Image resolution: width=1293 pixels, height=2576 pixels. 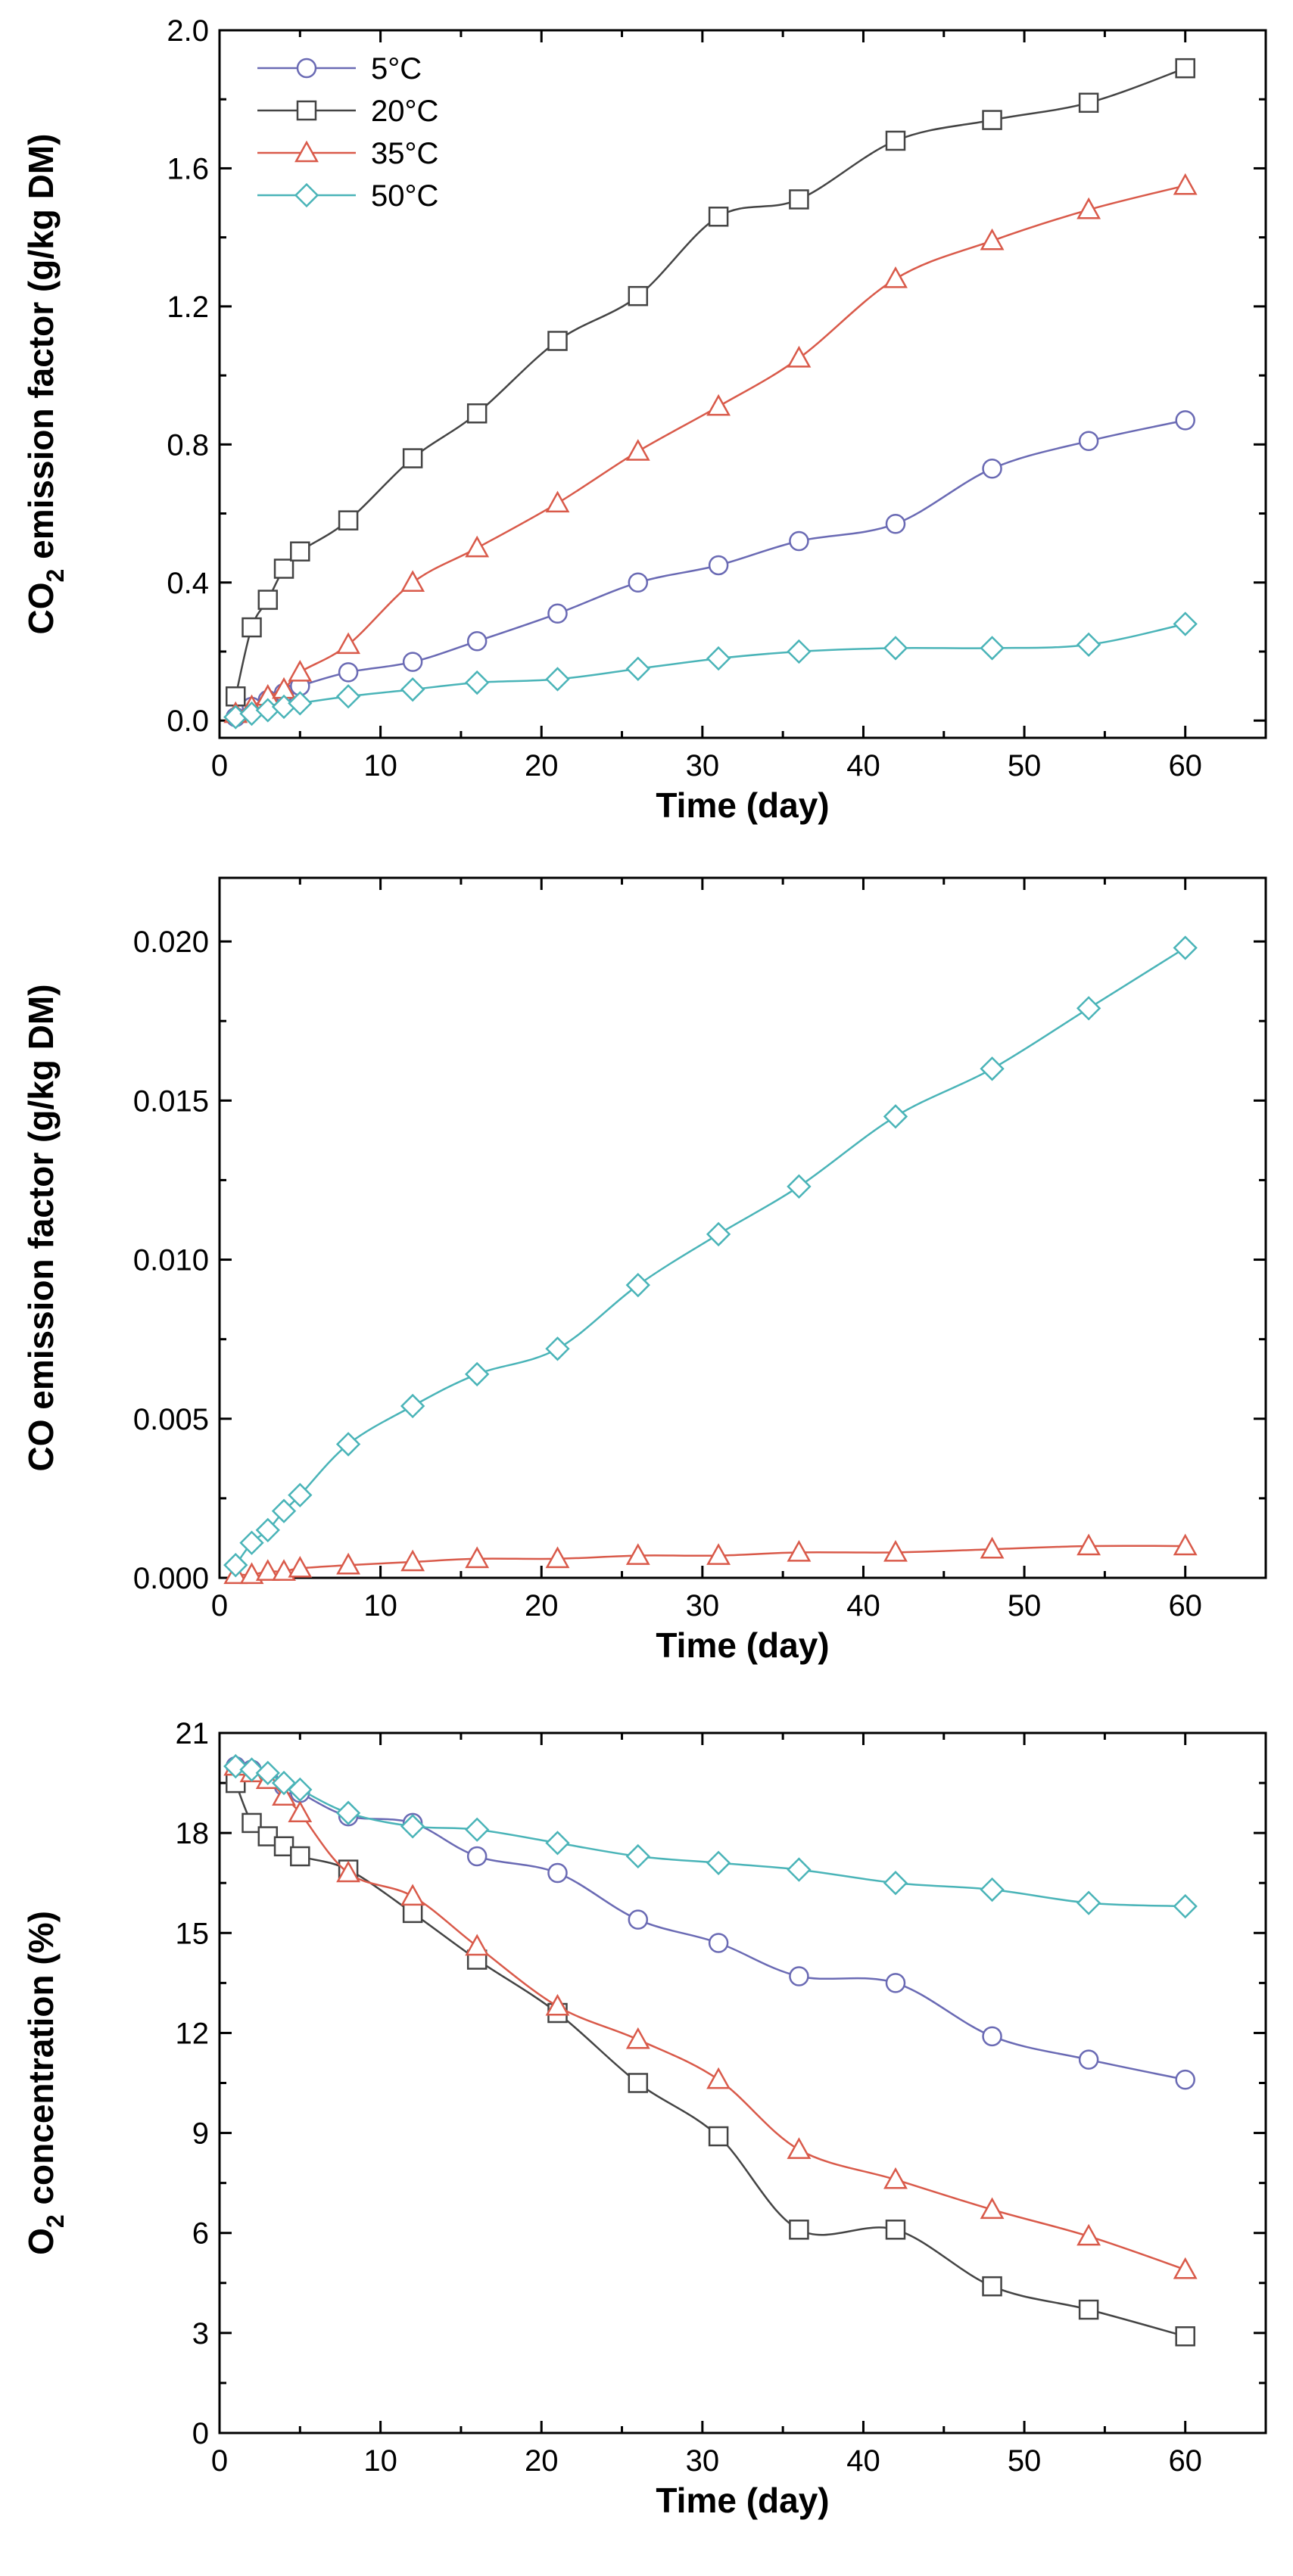 What do you see at coordinates (404, 154) in the screenshot?
I see `legend-label: 35°C` at bounding box center [404, 154].